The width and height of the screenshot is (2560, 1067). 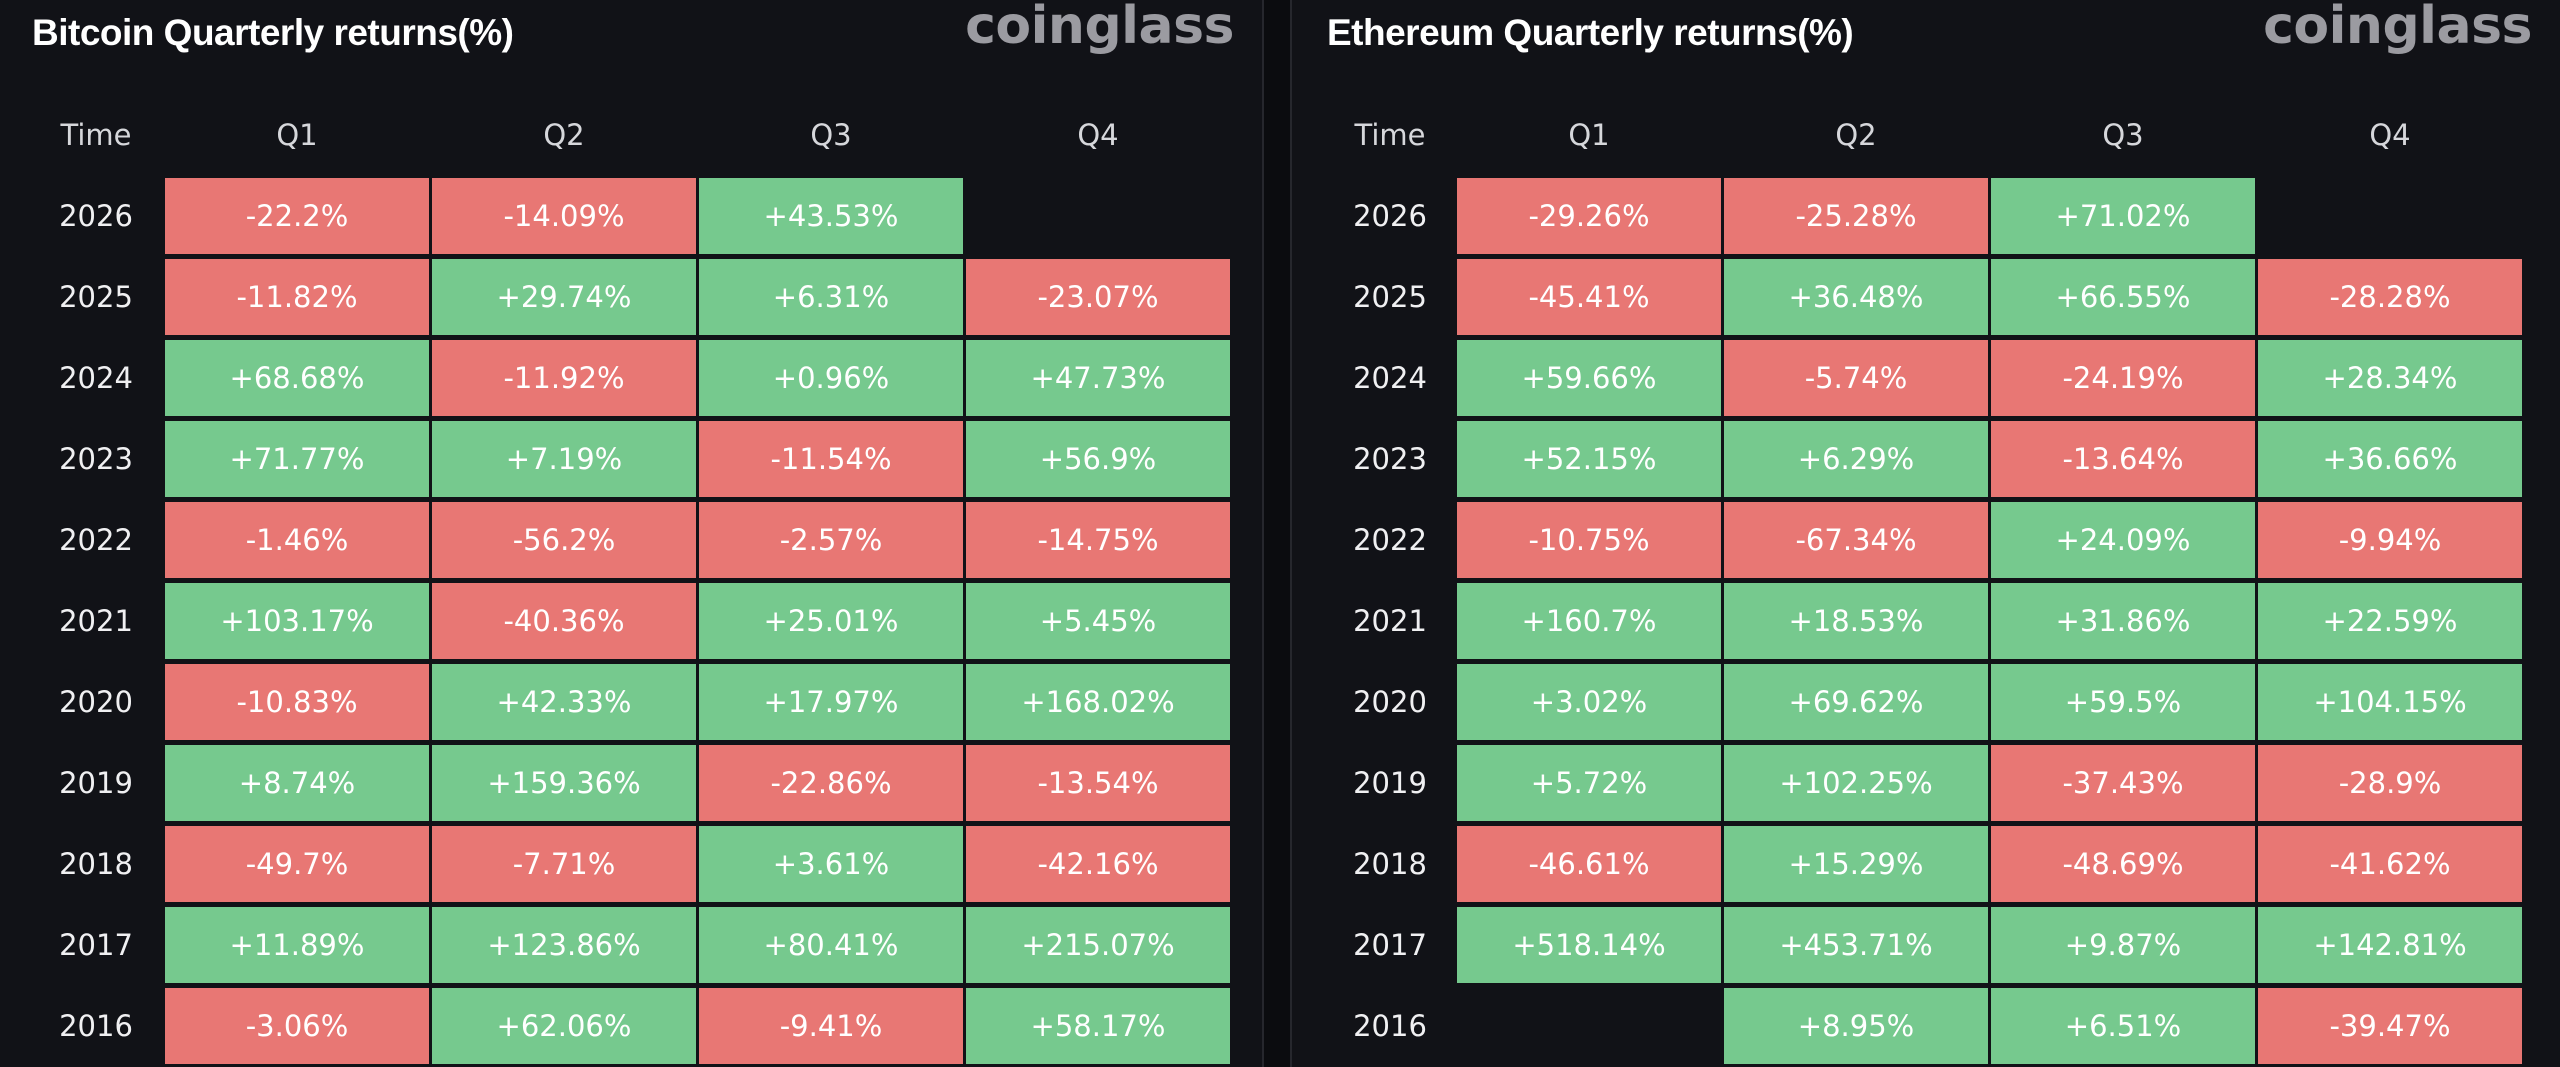 I want to click on return-cell: -11.82%, so click(x=297, y=297).